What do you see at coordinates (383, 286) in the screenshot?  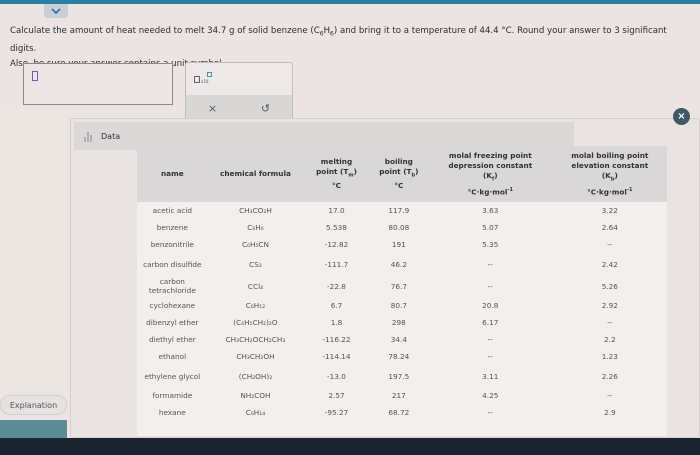 I see `table-row: carbon tetrachloride CCl₄ -22.8 76.7 -- 5.26` at bounding box center [383, 286].